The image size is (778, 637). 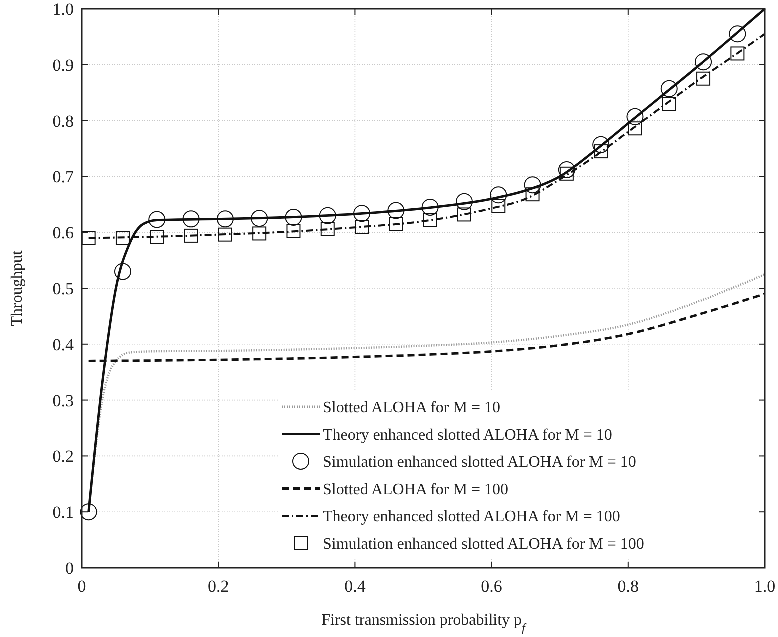 I want to click on y-tick-label: 0.5, so click(x=63, y=288).